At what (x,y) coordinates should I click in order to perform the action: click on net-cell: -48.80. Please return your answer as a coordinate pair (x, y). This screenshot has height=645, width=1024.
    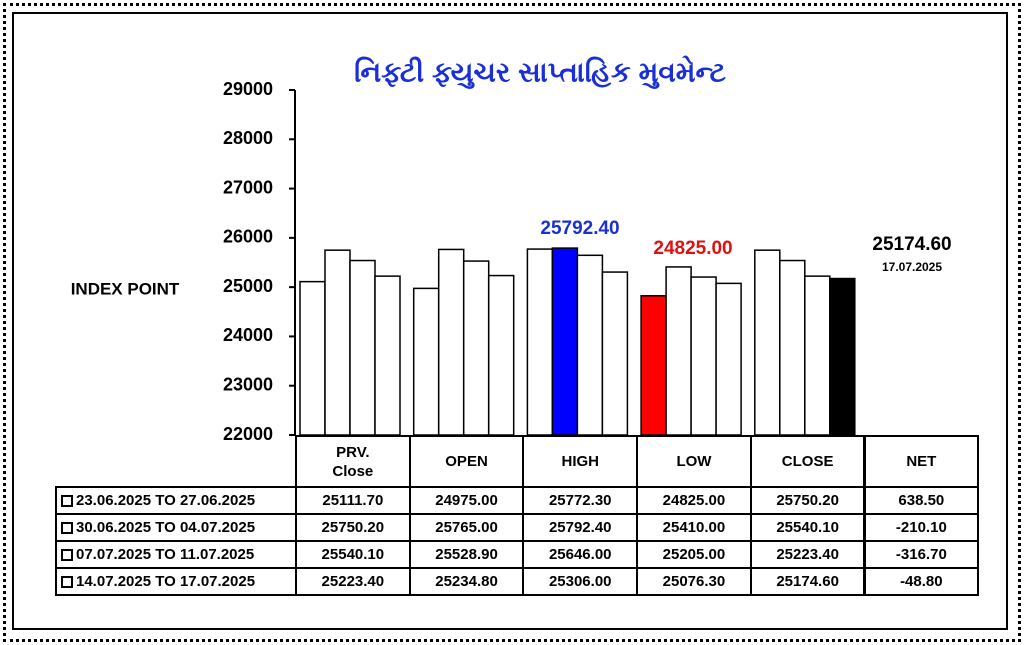
    Looking at the image, I should click on (921, 581).